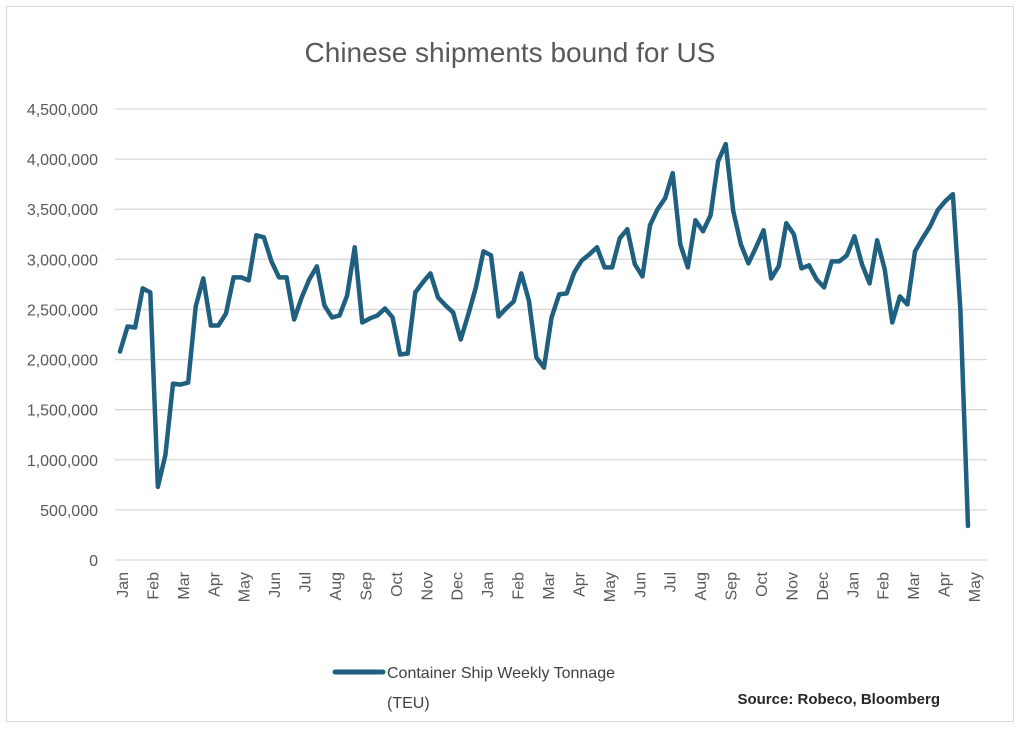 The width and height of the screenshot is (1024, 731). I want to click on chart-title: Chinese shipments bound for US, so click(510, 52).